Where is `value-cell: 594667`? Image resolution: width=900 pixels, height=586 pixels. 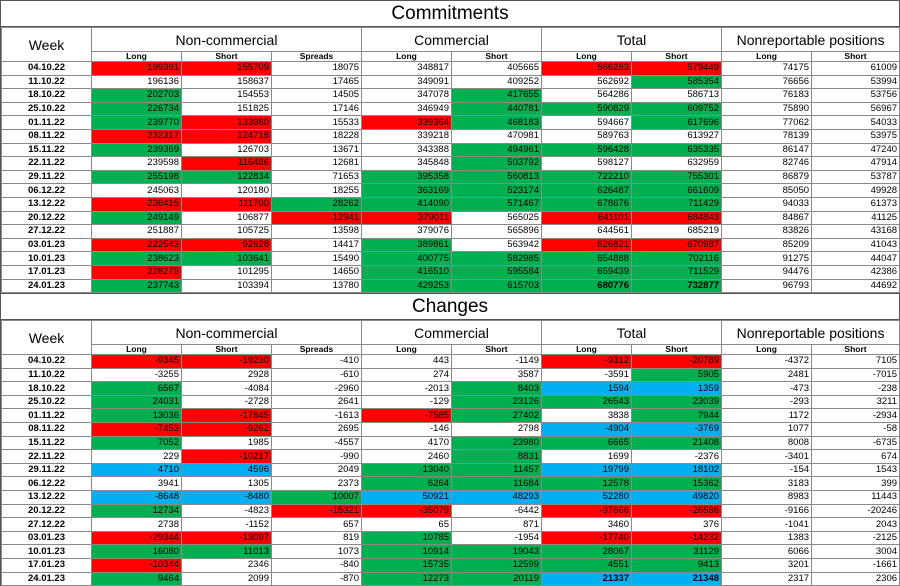 value-cell: 594667 is located at coordinates (586, 122).